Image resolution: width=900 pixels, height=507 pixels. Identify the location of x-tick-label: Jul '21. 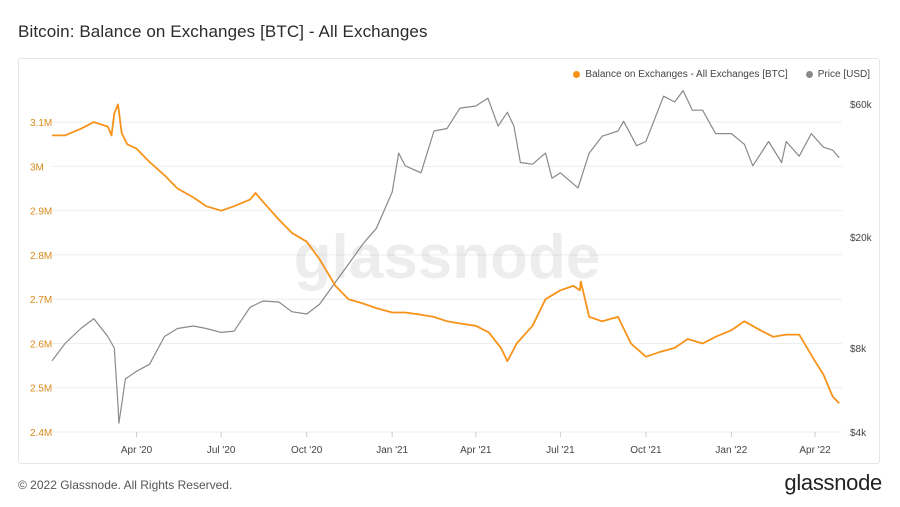
(560, 450).